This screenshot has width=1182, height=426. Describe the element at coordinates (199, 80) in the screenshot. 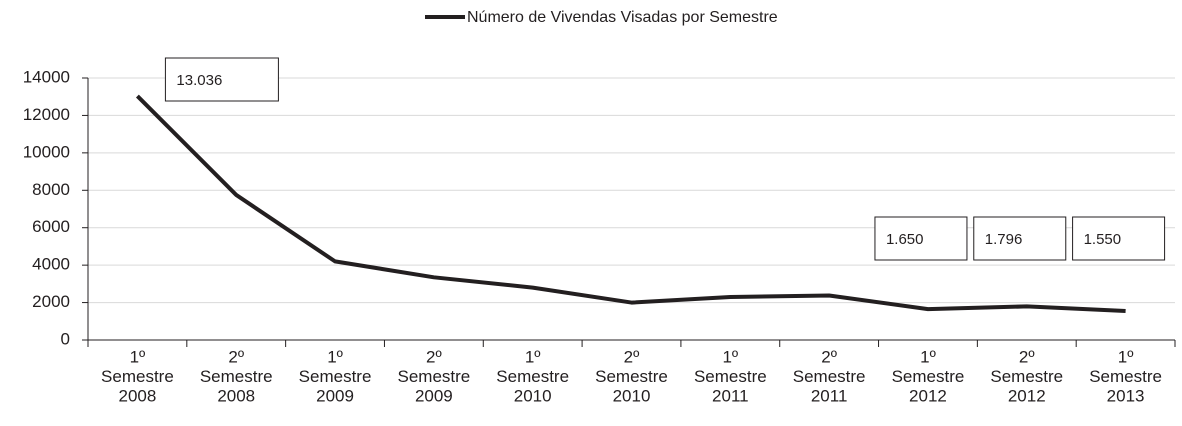

I see `data-label: 13.036` at that location.